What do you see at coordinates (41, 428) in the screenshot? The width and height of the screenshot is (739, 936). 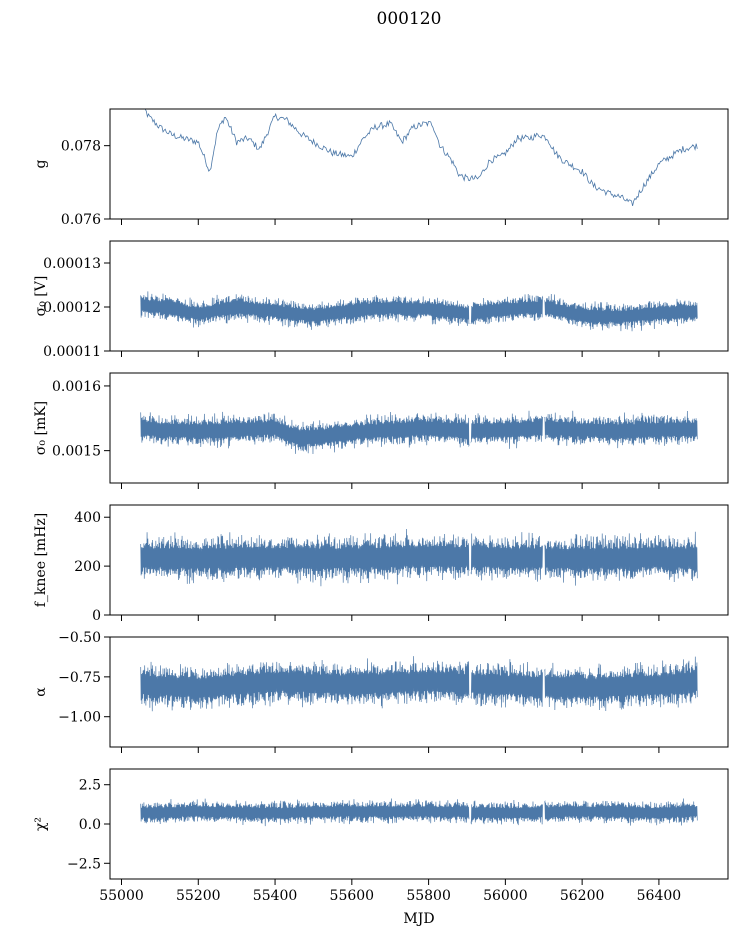 I see `y-axis-label: σ₀ [mK]` at bounding box center [41, 428].